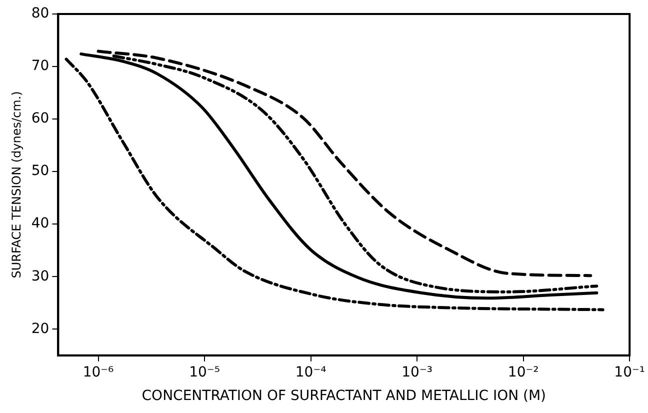 The height and width of the screenshot is (413, 648). I want to click on x-tick-label: 10⁻⁵, so click(204, 372).